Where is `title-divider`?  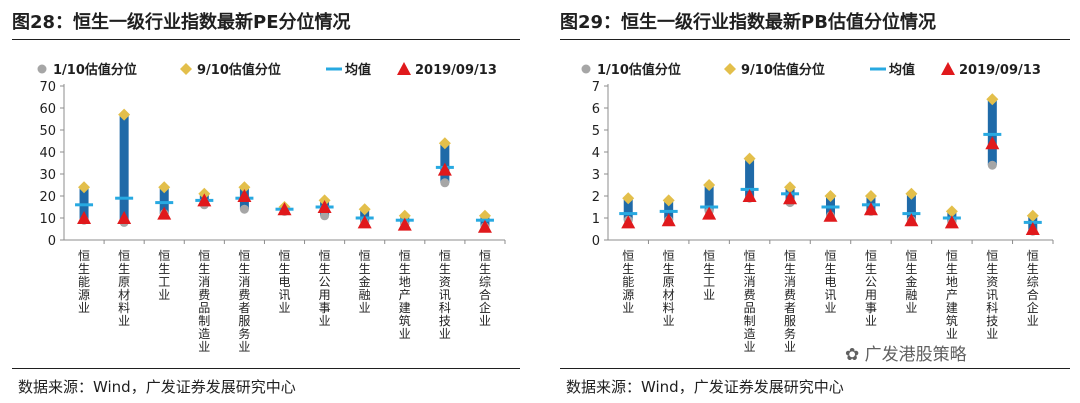
title-divider is located at coordinates (815, 39).